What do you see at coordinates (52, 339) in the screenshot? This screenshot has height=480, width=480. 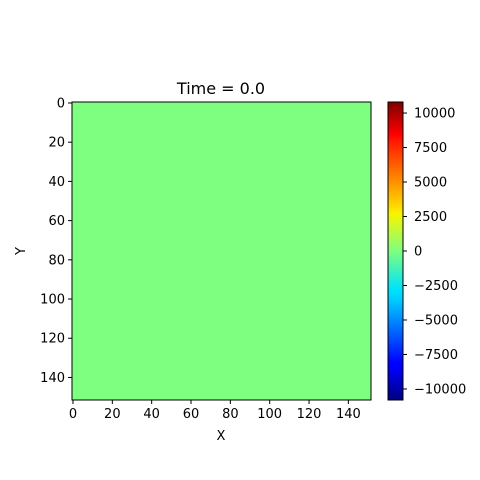 I see `y-tick-label: 120` at bounding box center [52, 339].